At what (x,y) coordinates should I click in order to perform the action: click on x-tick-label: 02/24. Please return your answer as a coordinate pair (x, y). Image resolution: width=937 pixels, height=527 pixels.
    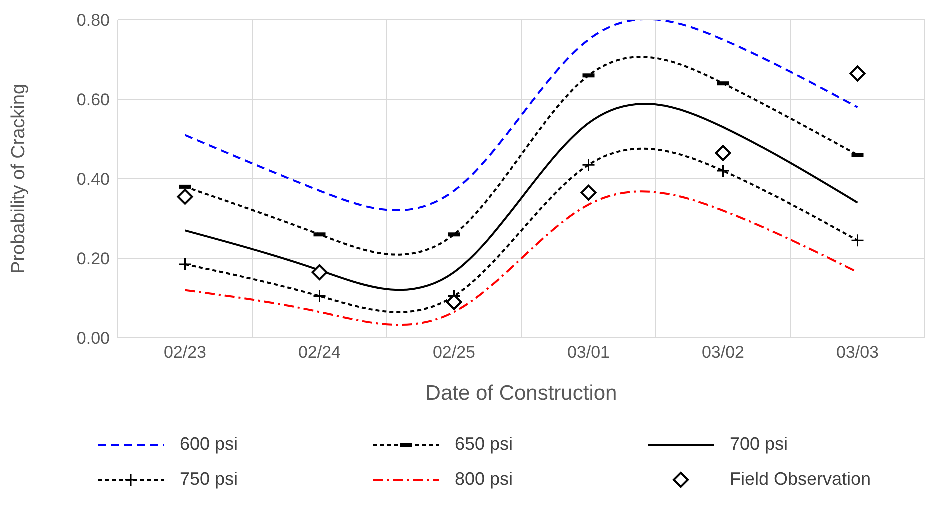
    Looking at the image, I should click on (320, 352).